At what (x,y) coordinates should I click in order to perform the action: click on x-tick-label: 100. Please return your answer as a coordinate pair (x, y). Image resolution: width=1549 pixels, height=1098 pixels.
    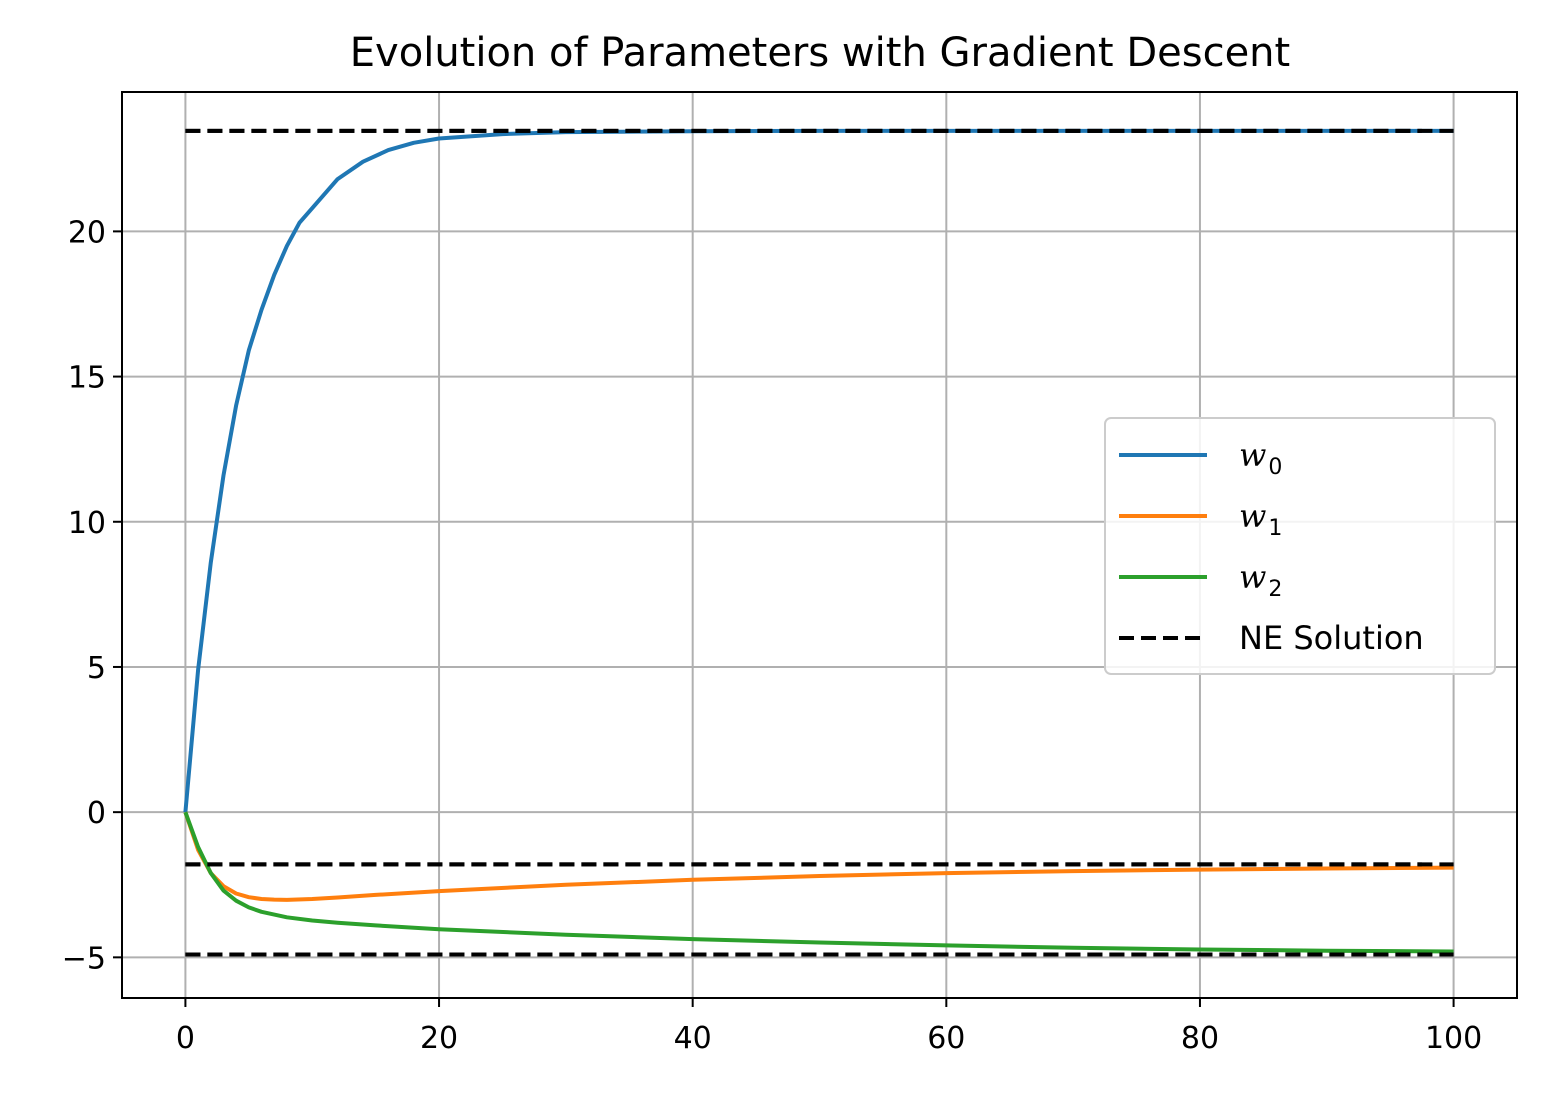
    Looking at the image, I should click on (1453, 1038).